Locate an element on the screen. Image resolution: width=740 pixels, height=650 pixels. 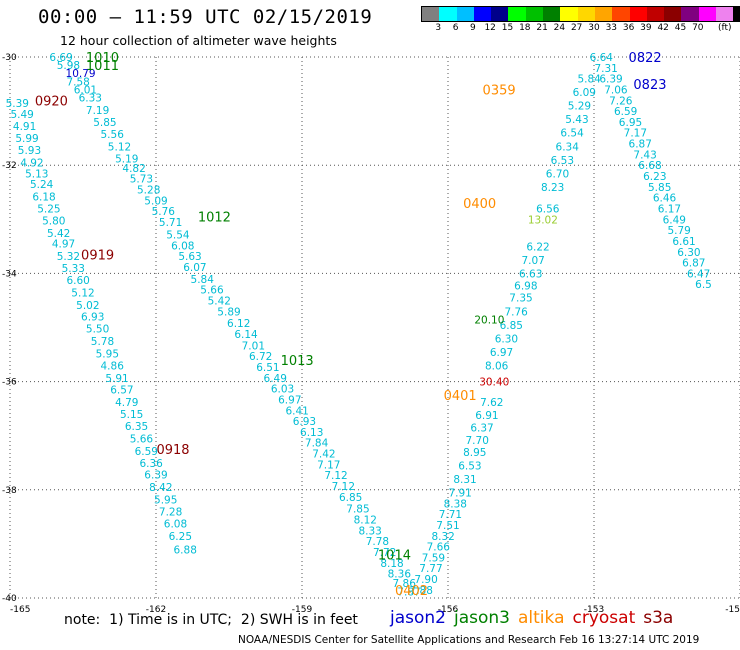
swh-value: 7.31 is located at coordinates (605, 69).